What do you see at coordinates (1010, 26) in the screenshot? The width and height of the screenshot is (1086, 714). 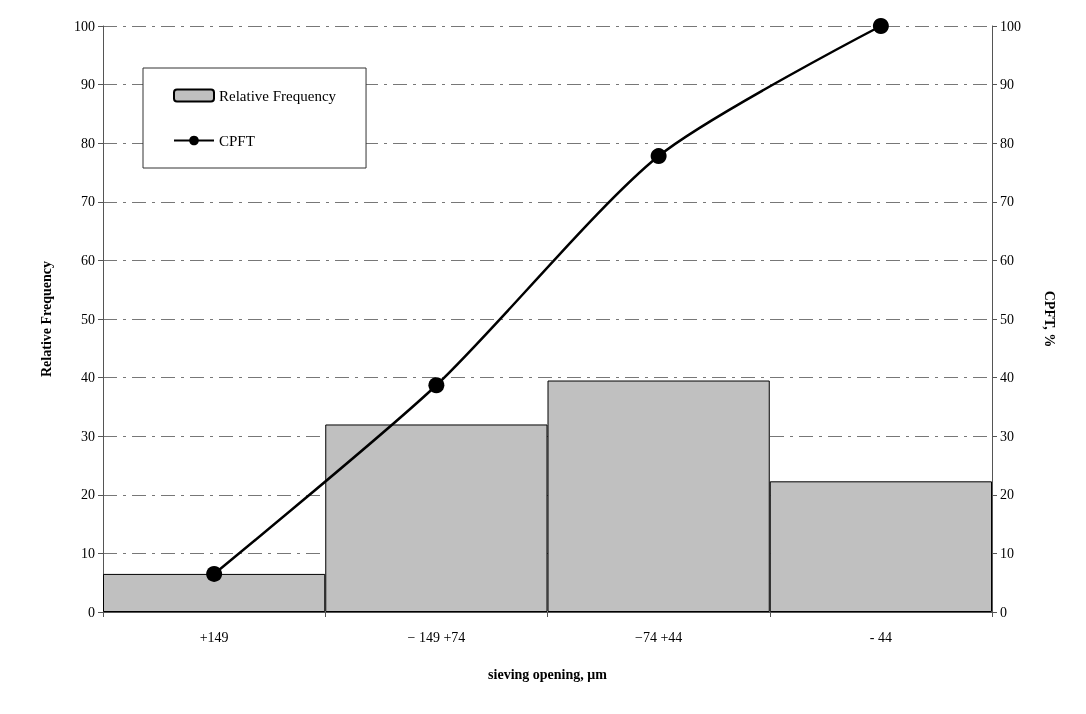 I see `y2-tick-label: 100` at bounding box center [1010, 26].